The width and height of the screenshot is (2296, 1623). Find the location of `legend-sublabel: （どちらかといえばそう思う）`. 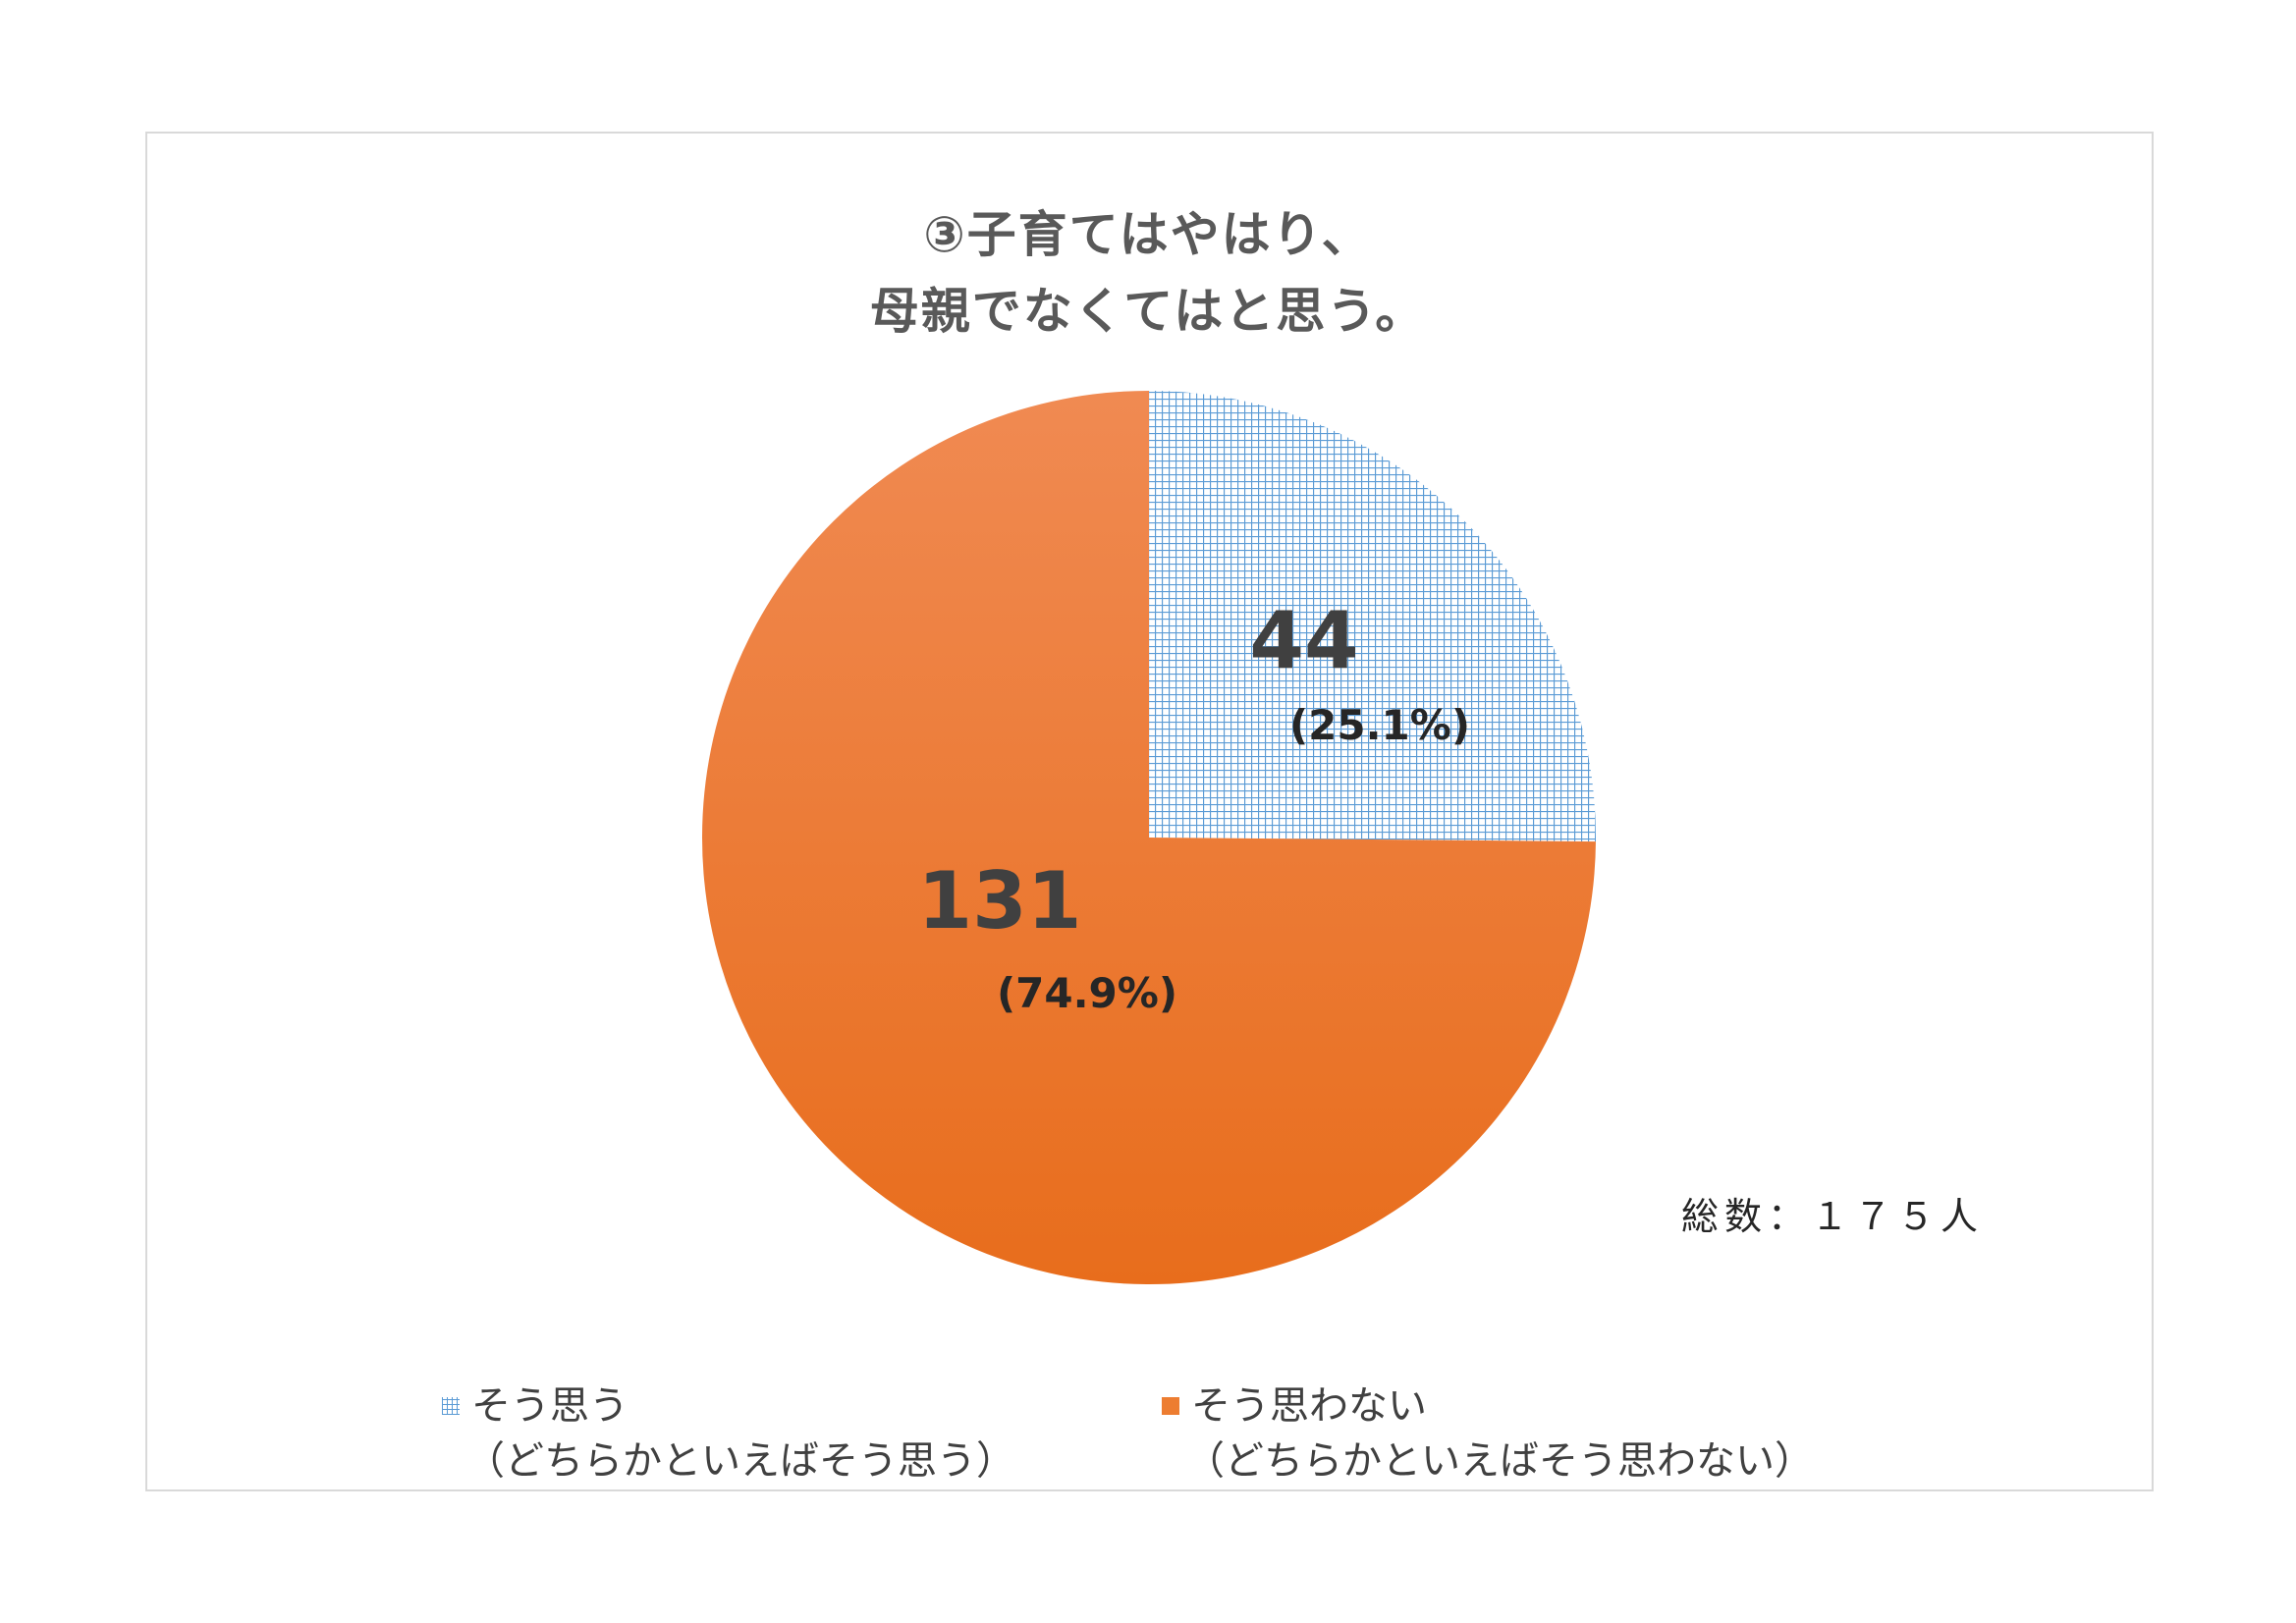

legend-sublabel: （どちらかといえばそう思う） is located at coordinates (740, 1461).